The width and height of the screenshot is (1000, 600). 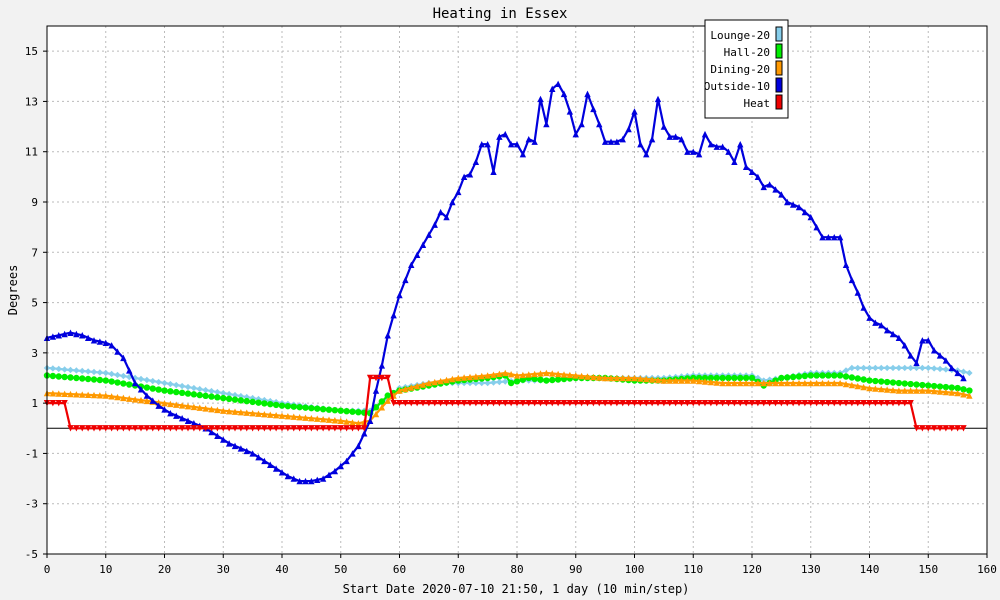 I want to click on y-tick-label: 5, so click(x=34, y=303).